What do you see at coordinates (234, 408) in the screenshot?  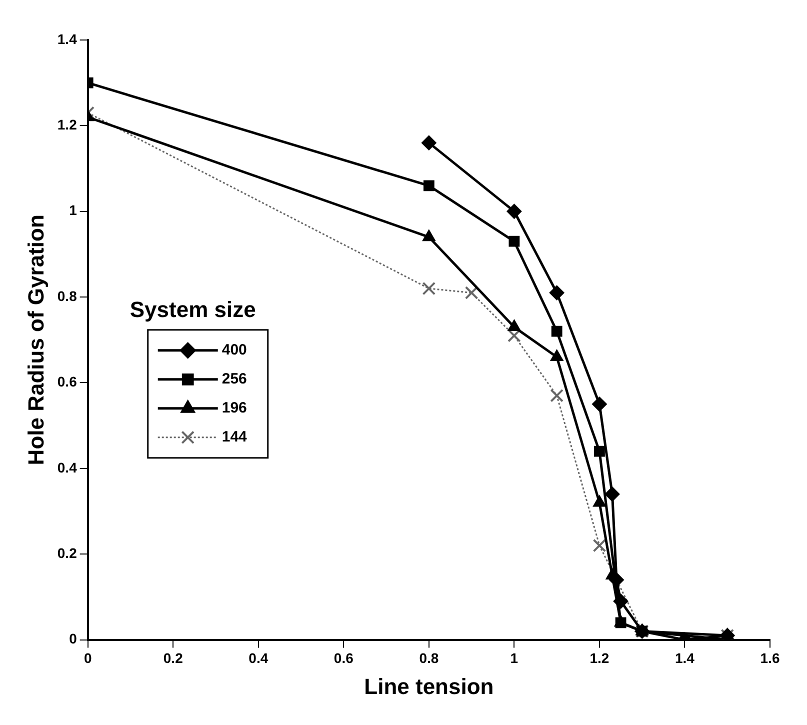 I see `legend-label: 196` at bounding box center [234, 408].